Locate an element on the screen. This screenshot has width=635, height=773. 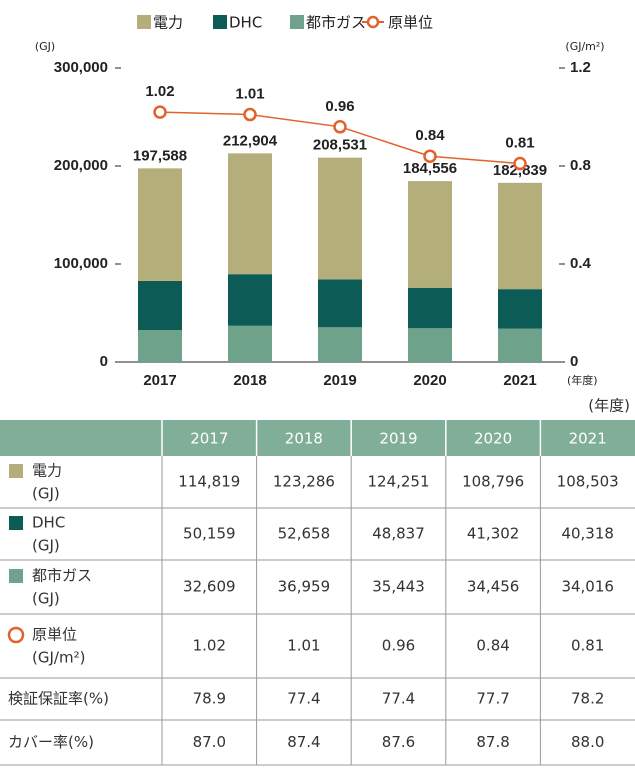
row-label: 都市ガス is located at coordinates (62, 576).